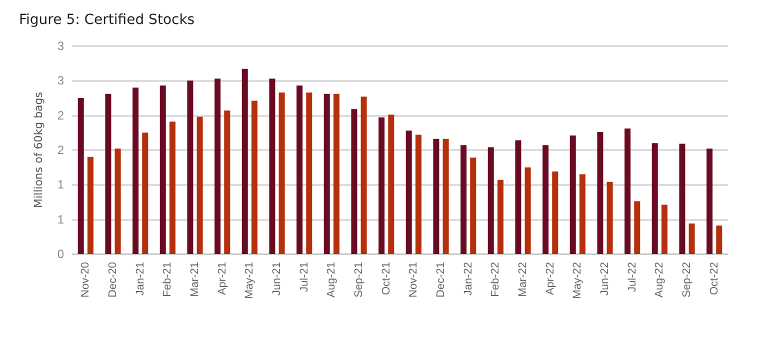 The height and width of the screenshot is (345, 758). What do you see at coordinates (359, 280) in the screenshot?
I see `x-tick-label: Sep-21` at bounding box center [359, 280].